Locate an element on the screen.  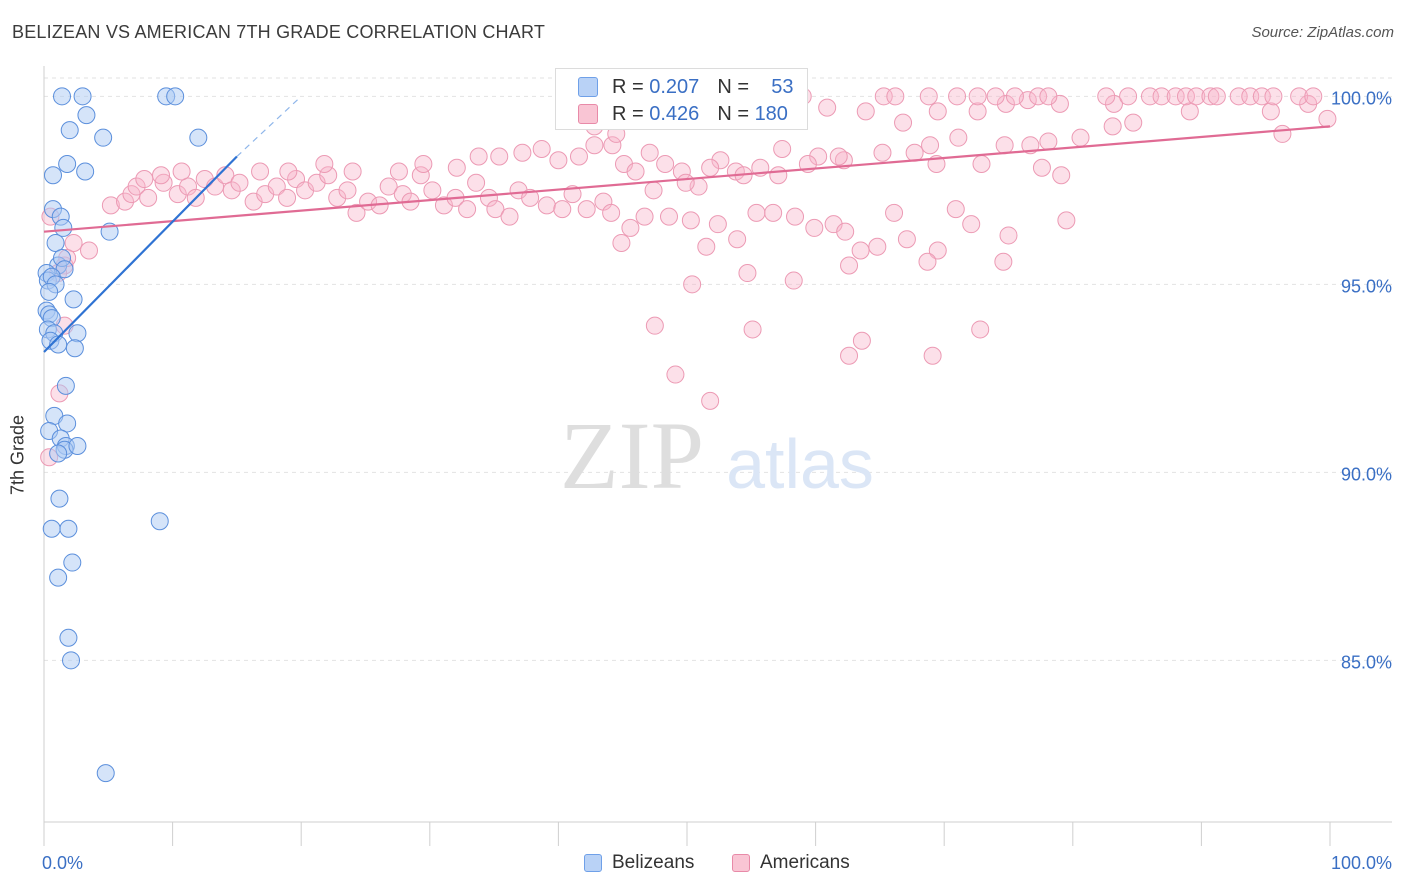
legend-item-americans: Americans is located at coordinates (791, 863).